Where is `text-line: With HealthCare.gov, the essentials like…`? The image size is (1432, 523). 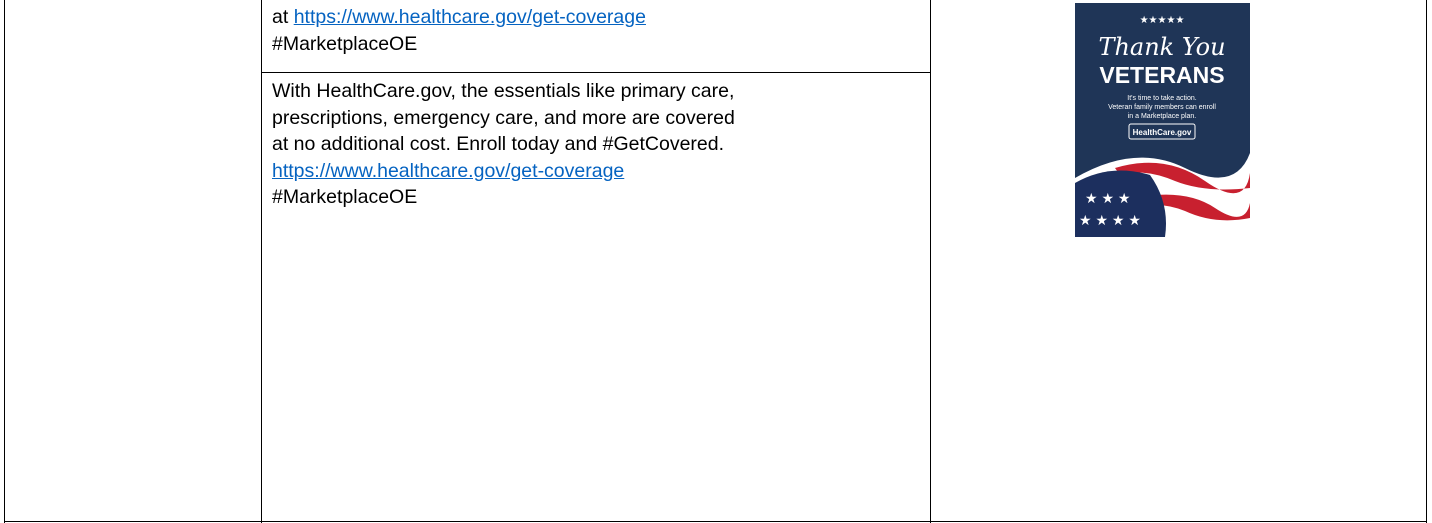 text-line: With HealthCare.gov, the essentials like… is located at coordinates (503, 91).